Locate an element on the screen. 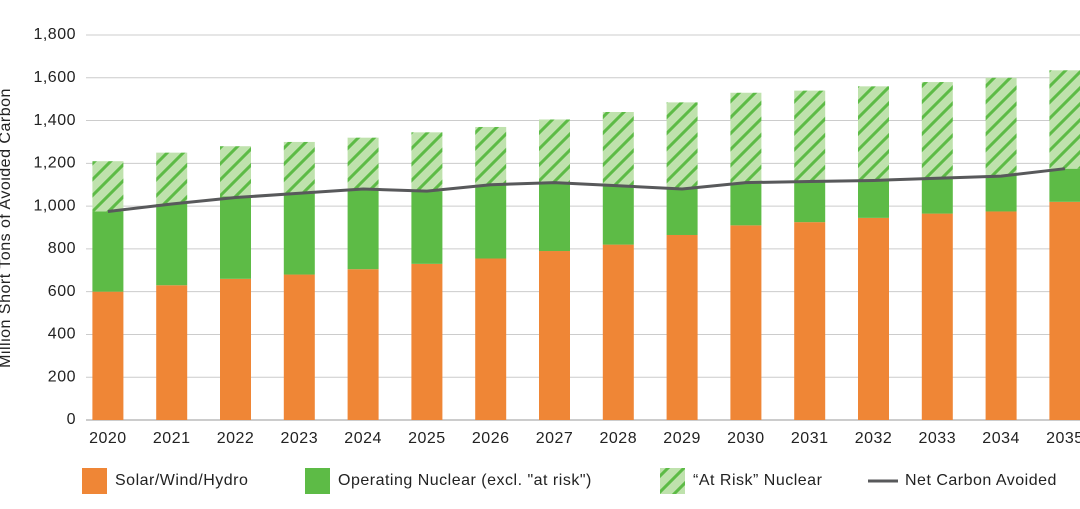  x-tick-label: 2022 is located at coordinates (236, 438).